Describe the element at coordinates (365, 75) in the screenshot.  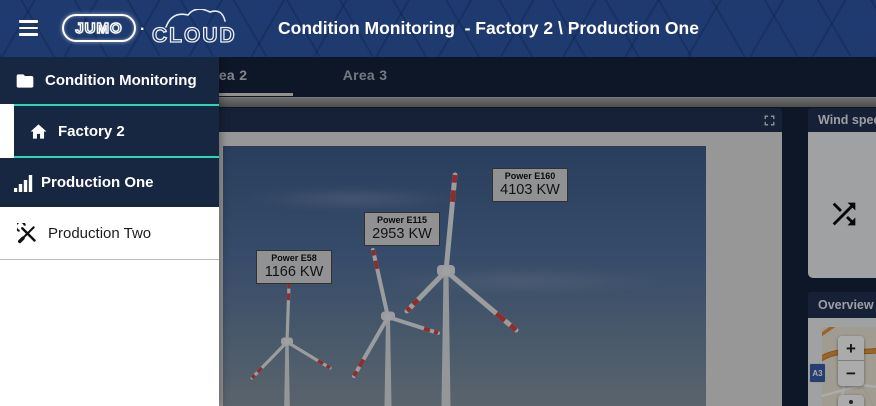
I see `tab-area-3: Area 3` at that location.